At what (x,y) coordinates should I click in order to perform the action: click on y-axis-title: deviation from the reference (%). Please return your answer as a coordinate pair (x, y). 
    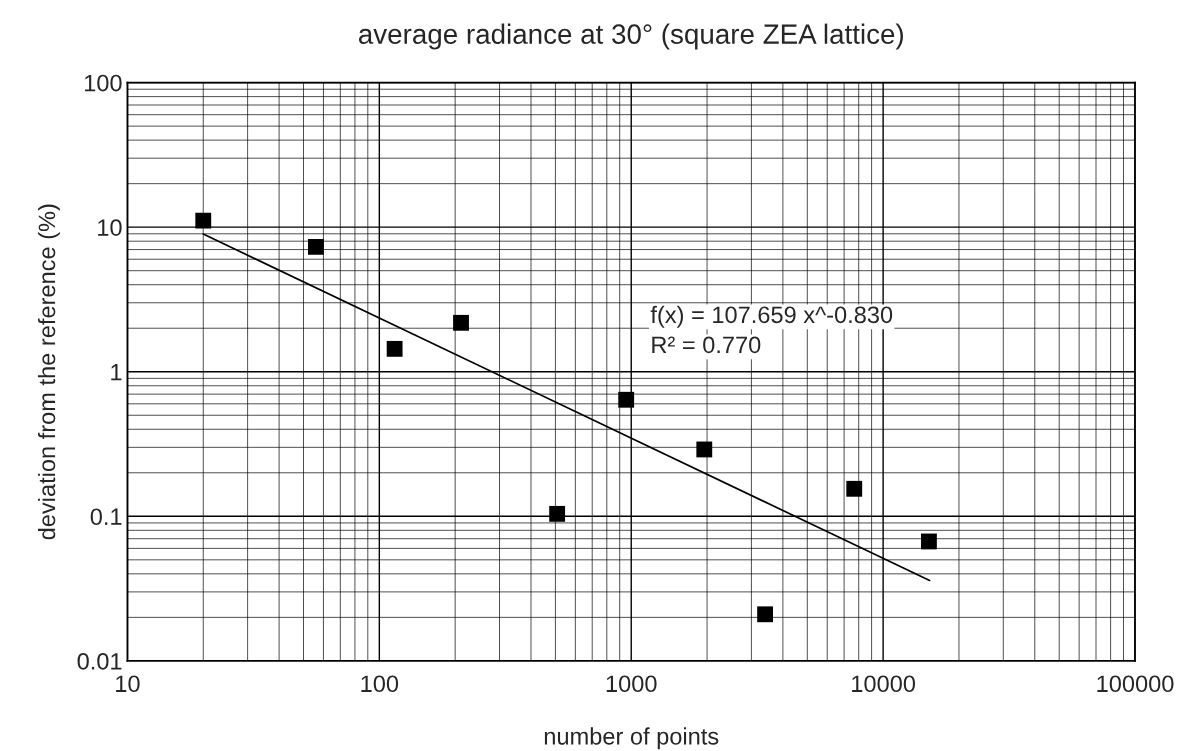
    Looking at the image, I should click on (48, 372).